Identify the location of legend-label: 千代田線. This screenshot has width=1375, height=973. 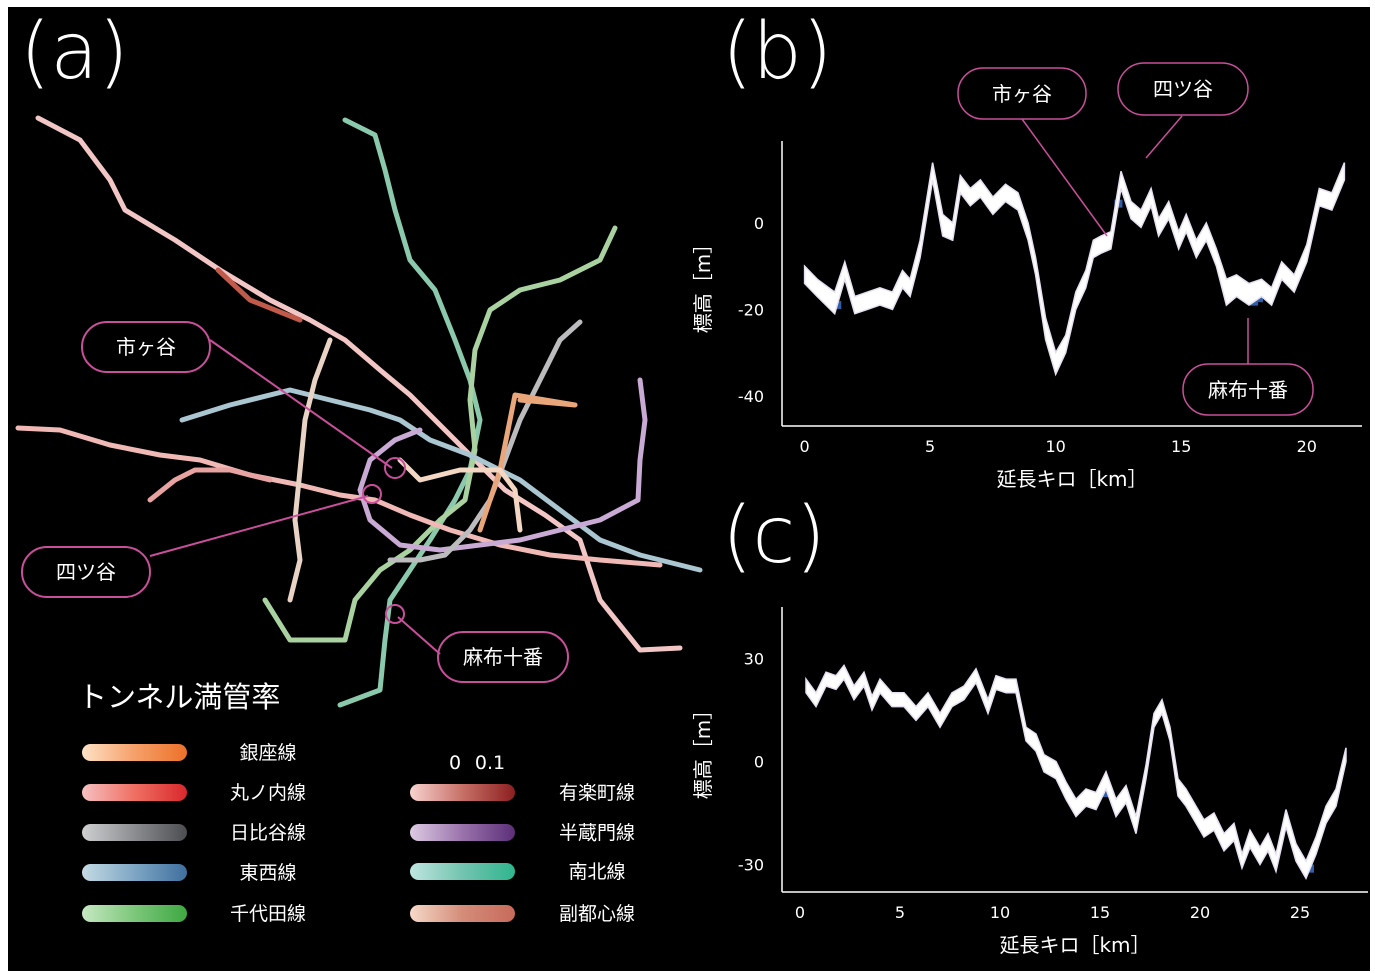
(268, 914).